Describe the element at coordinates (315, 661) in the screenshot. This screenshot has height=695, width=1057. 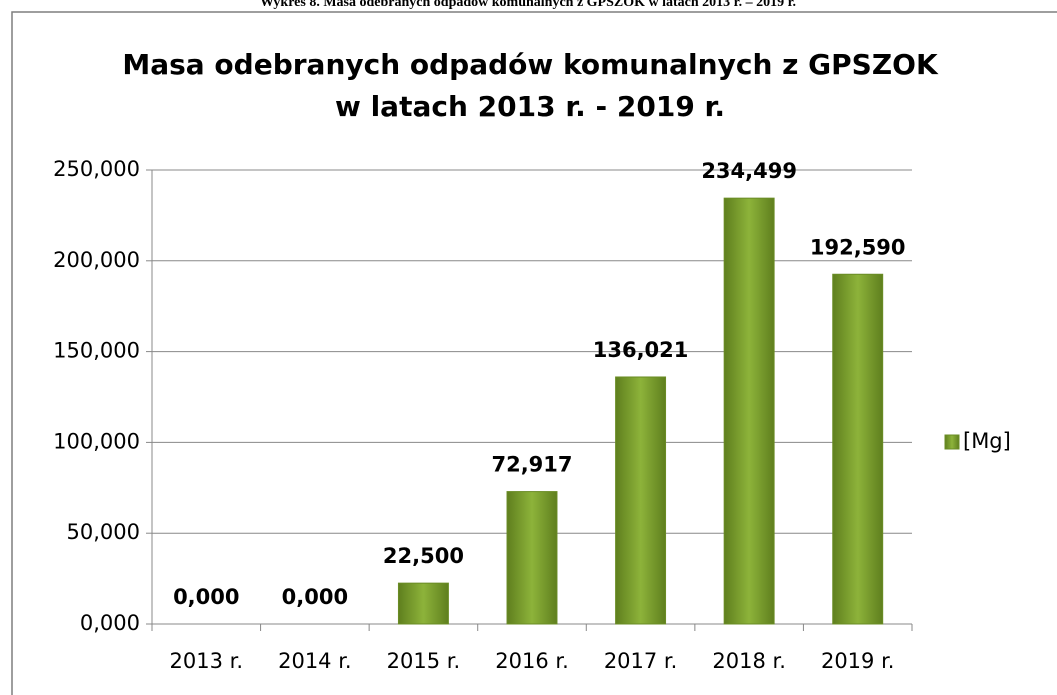
I see `x-tick-label: 2014 r.` at that location.